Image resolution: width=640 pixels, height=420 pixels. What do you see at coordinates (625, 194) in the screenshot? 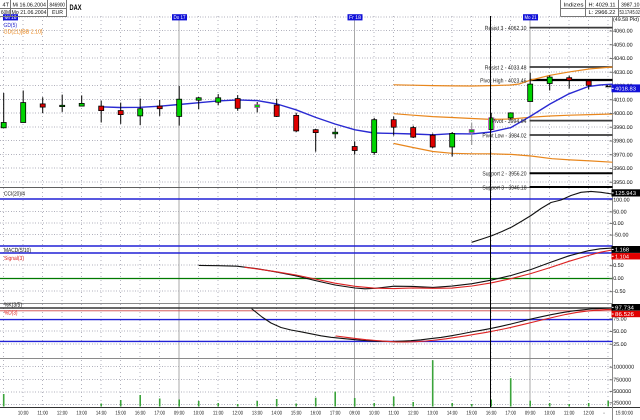
I see `svg-text: 125.943` at bounding box center [625, 194].